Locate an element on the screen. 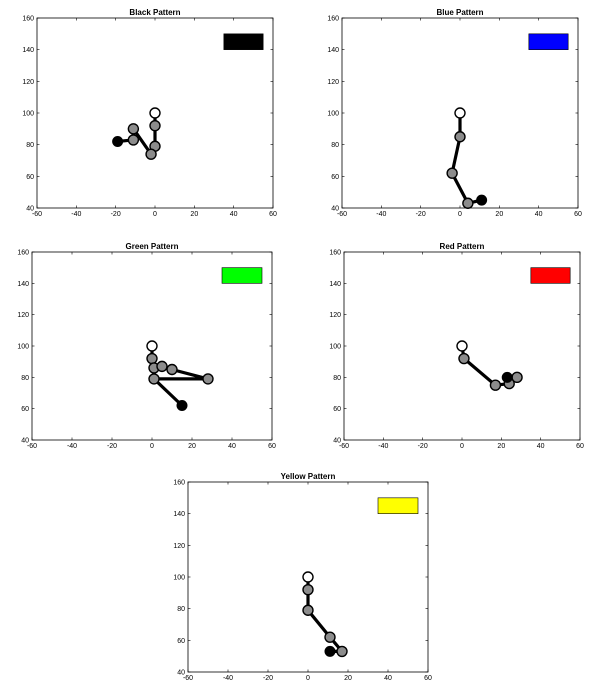  yellow-x-tick-label: 20 is located at coordinates (348, 678).